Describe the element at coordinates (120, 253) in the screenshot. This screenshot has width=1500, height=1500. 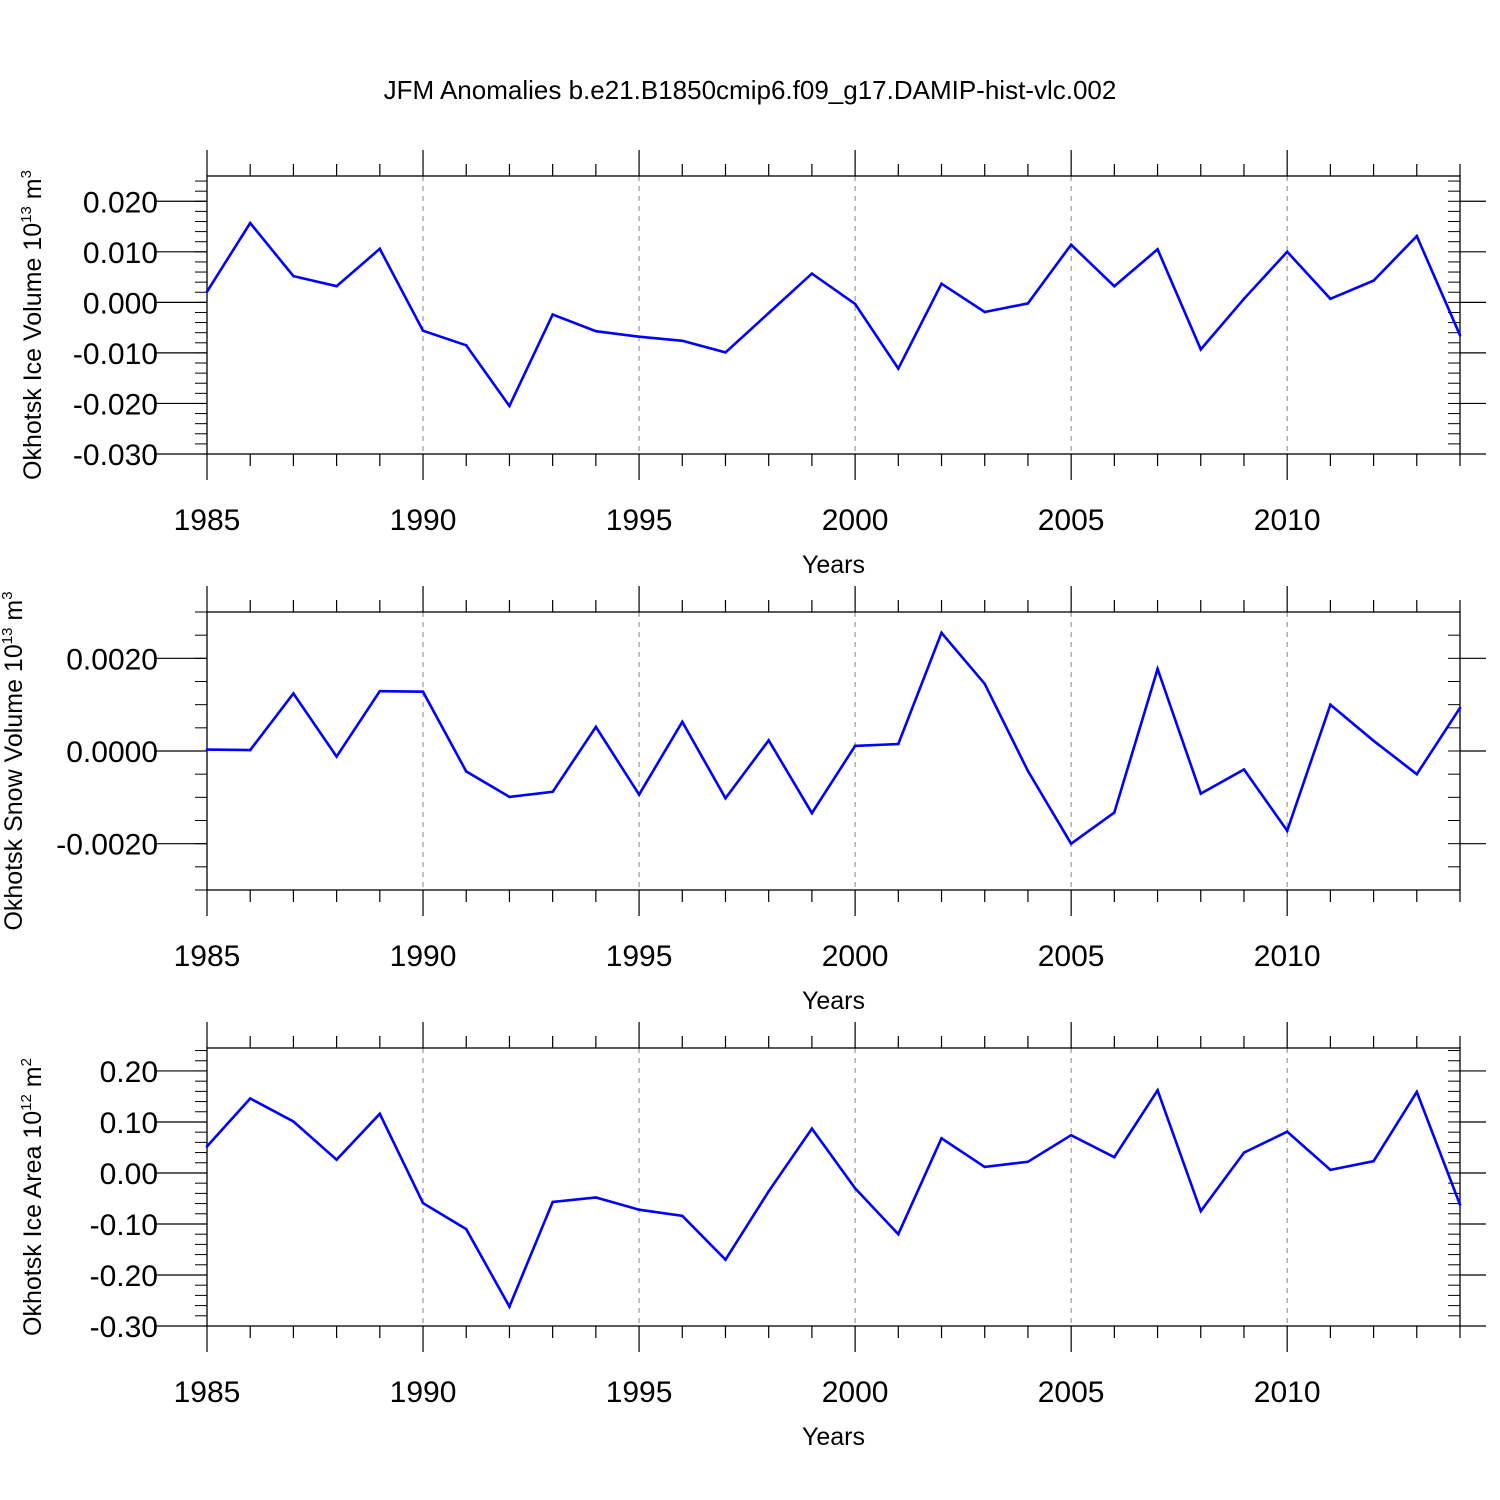
I see `y-tick-label: 0.010` at that location.